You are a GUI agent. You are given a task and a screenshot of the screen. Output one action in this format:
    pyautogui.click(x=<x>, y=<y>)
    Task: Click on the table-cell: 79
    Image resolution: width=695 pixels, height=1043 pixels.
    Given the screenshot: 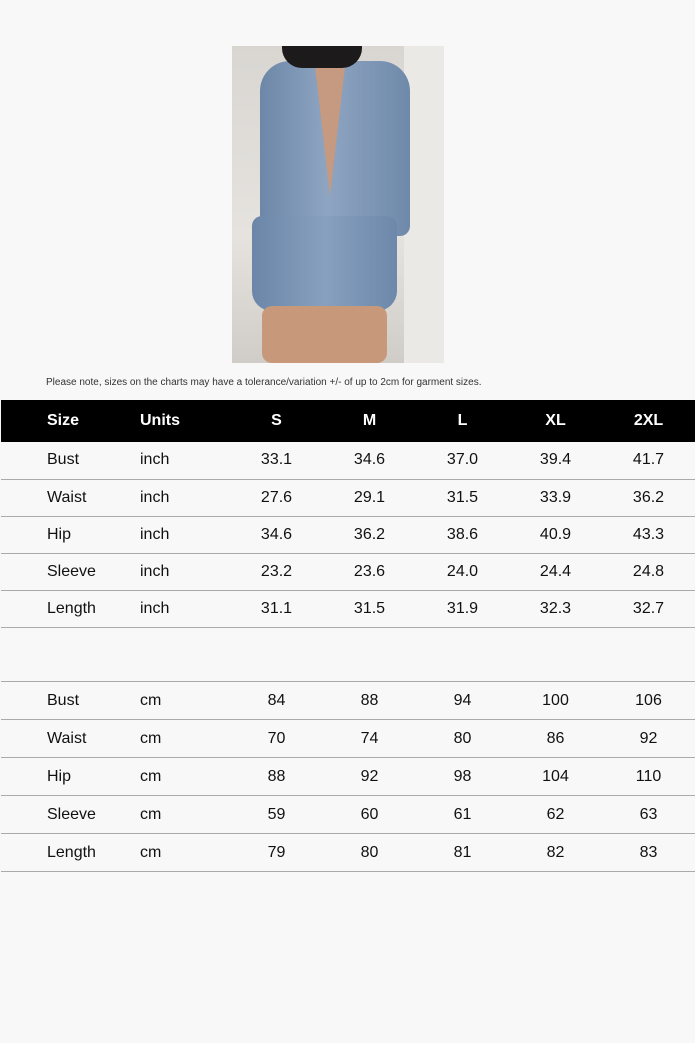 What is the action you would take?
    pyautogui.click(x=276, y=852)
    